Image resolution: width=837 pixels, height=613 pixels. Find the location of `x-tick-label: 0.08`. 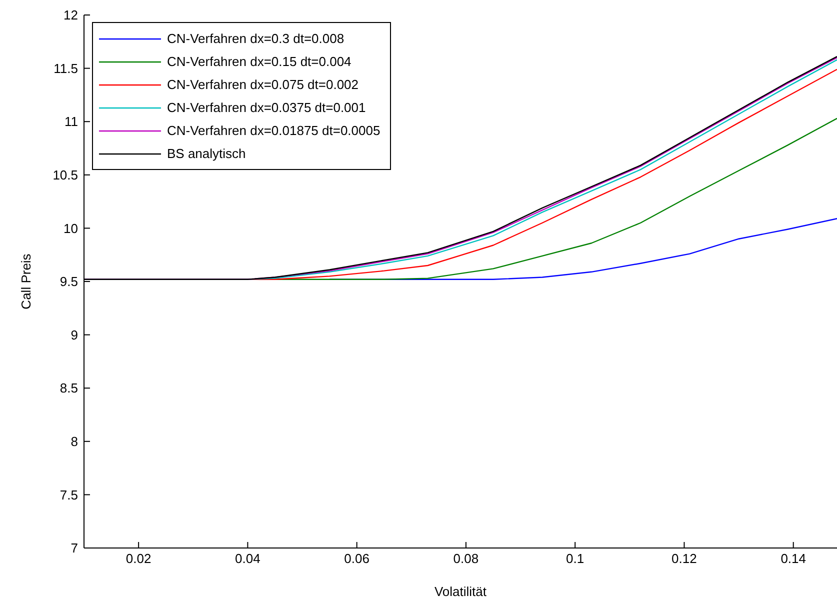

x-tick-label: 0.08 is located at coordinates (466, 558).